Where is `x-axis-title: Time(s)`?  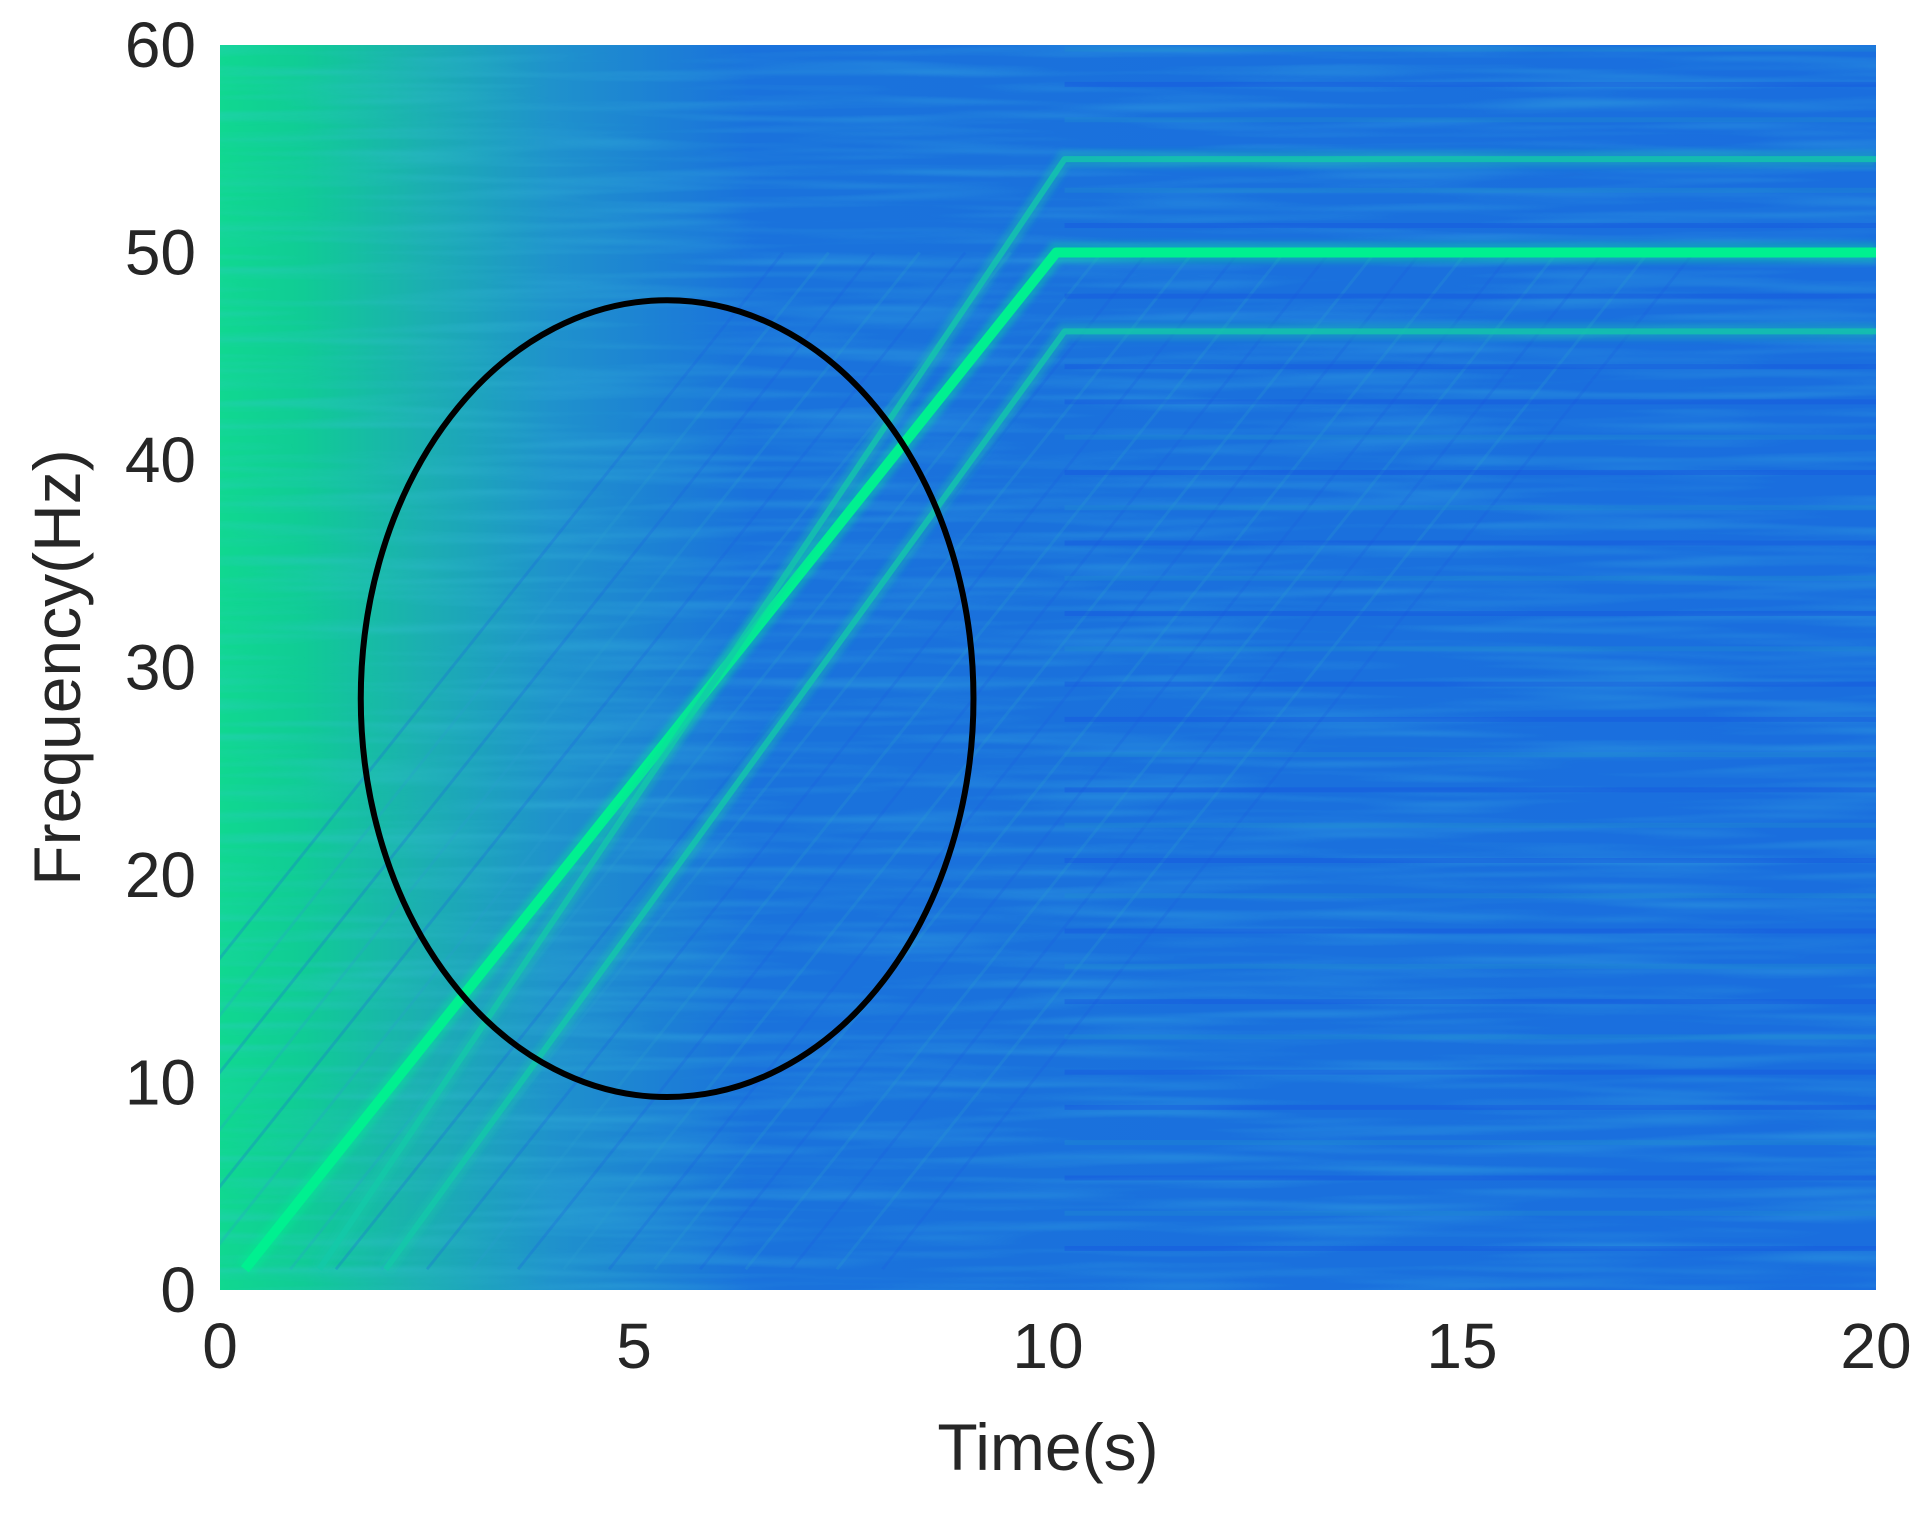 x-axis-title: Time(s) is located at coordinates (1047, 1447).